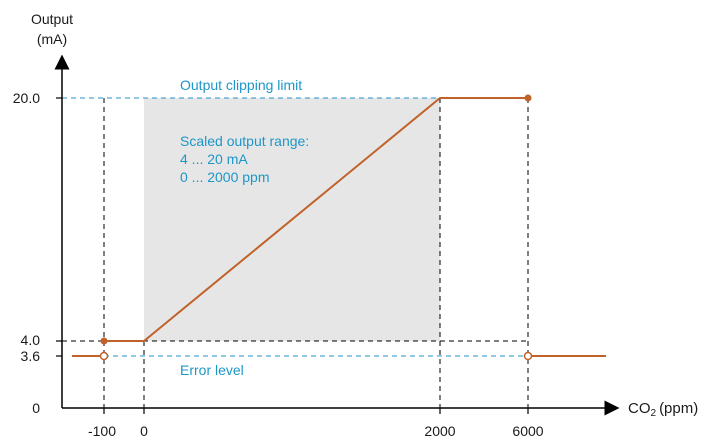 The width and height of the screenshot is (727, 440). Describe the element at coordinates (31, 356) in the screenshot. I see `y-tick-label-3-6: 3.6` at that location.